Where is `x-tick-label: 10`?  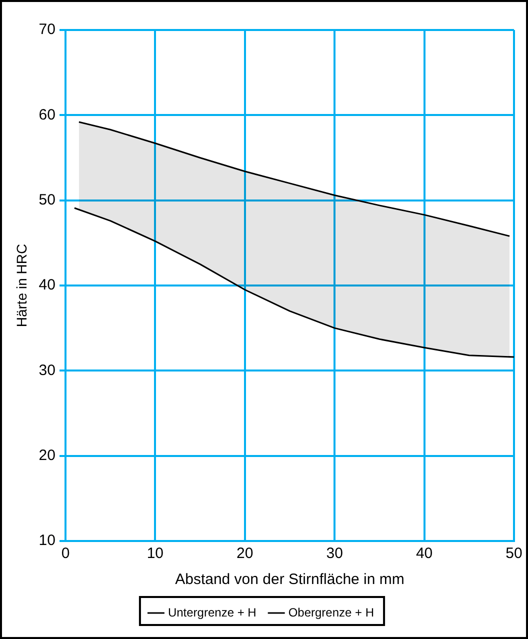 x-tick-label: 10 is located at coordinates (155, 553).